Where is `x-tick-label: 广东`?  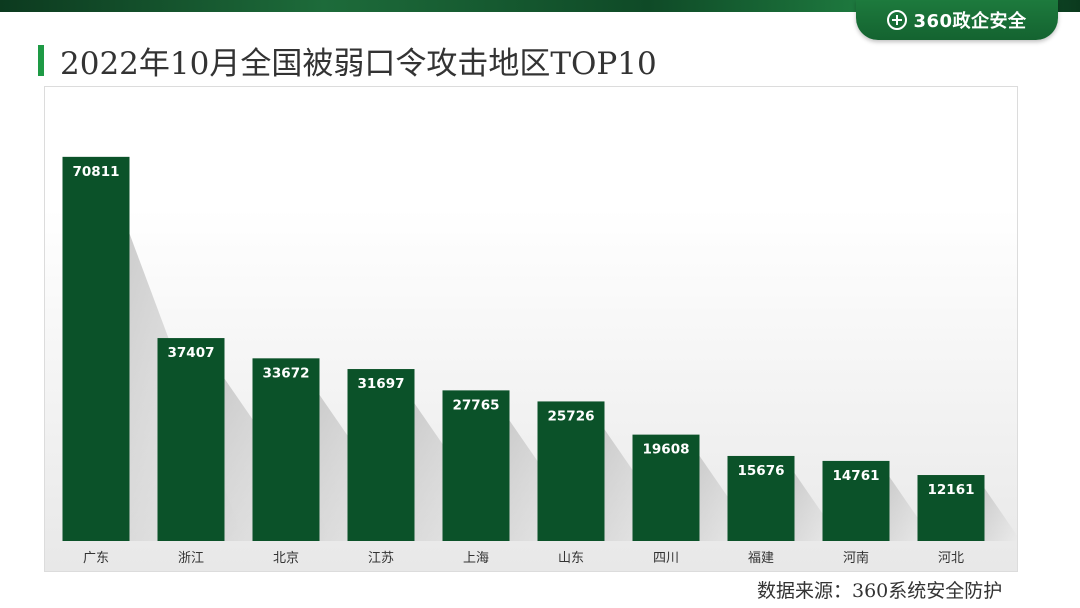 x-tick-label: 广东 is located at coordinates (96, 558).